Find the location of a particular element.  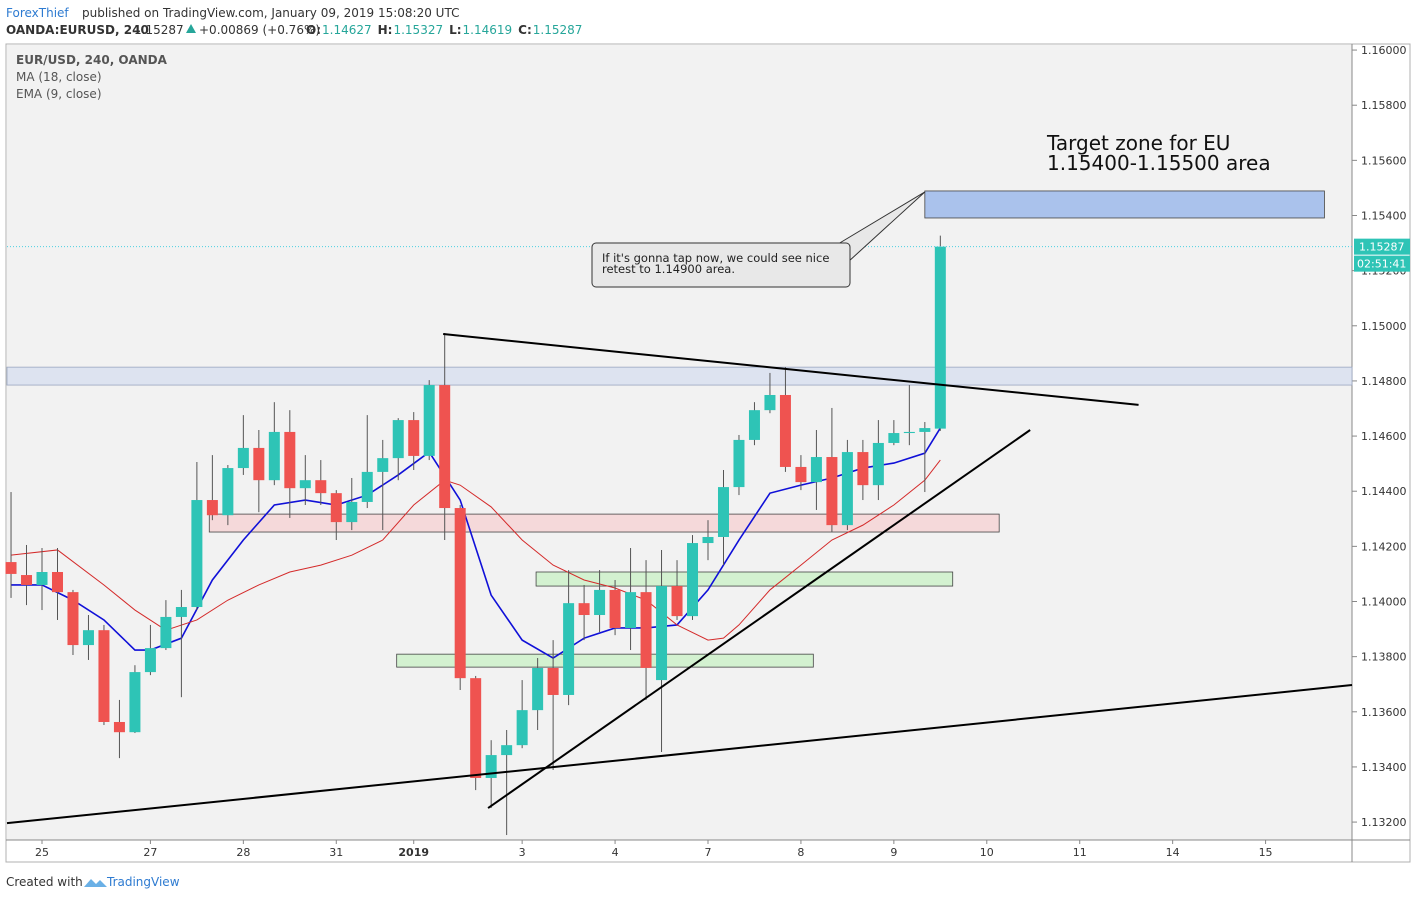

x-tick-label: 25 is located at coordinates (42, 852).